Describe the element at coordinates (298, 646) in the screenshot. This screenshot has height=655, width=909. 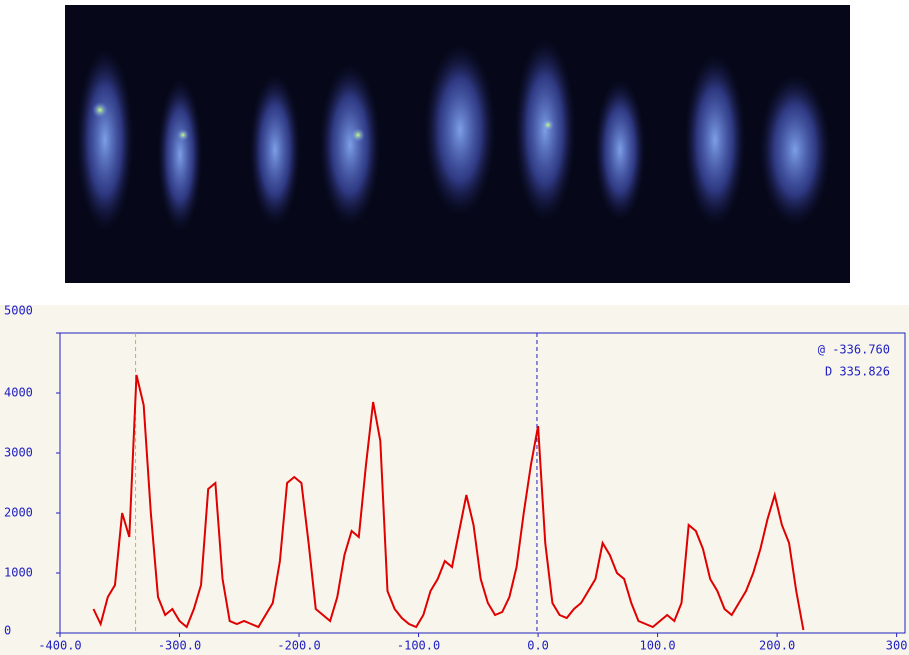
I see `x-tick-label: -200.0` at that location.